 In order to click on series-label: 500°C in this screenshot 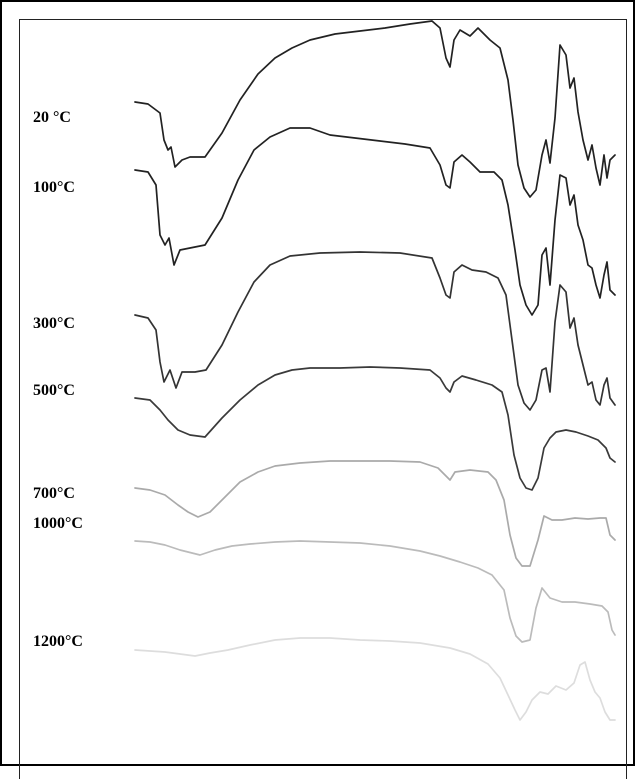, I will do `click(54, 390)`.